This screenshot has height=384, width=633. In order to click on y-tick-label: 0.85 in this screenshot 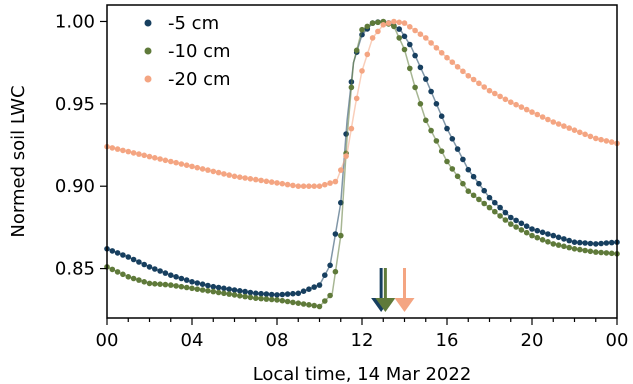, I will do `click(75, 269)`.